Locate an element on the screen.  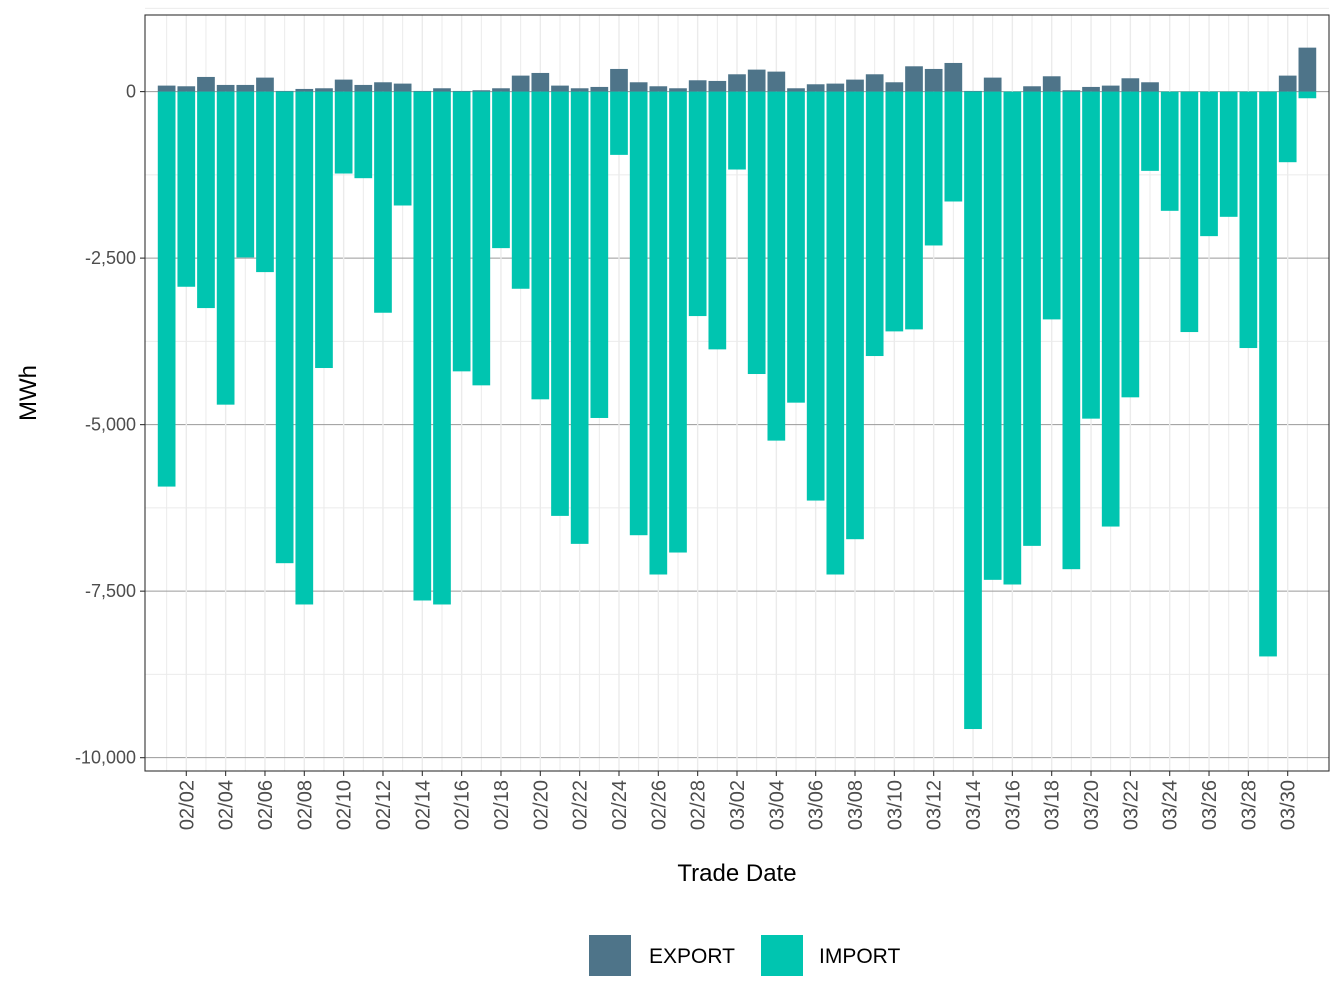
x-tick-label: 03/08 is located at coordinates (856, 805).